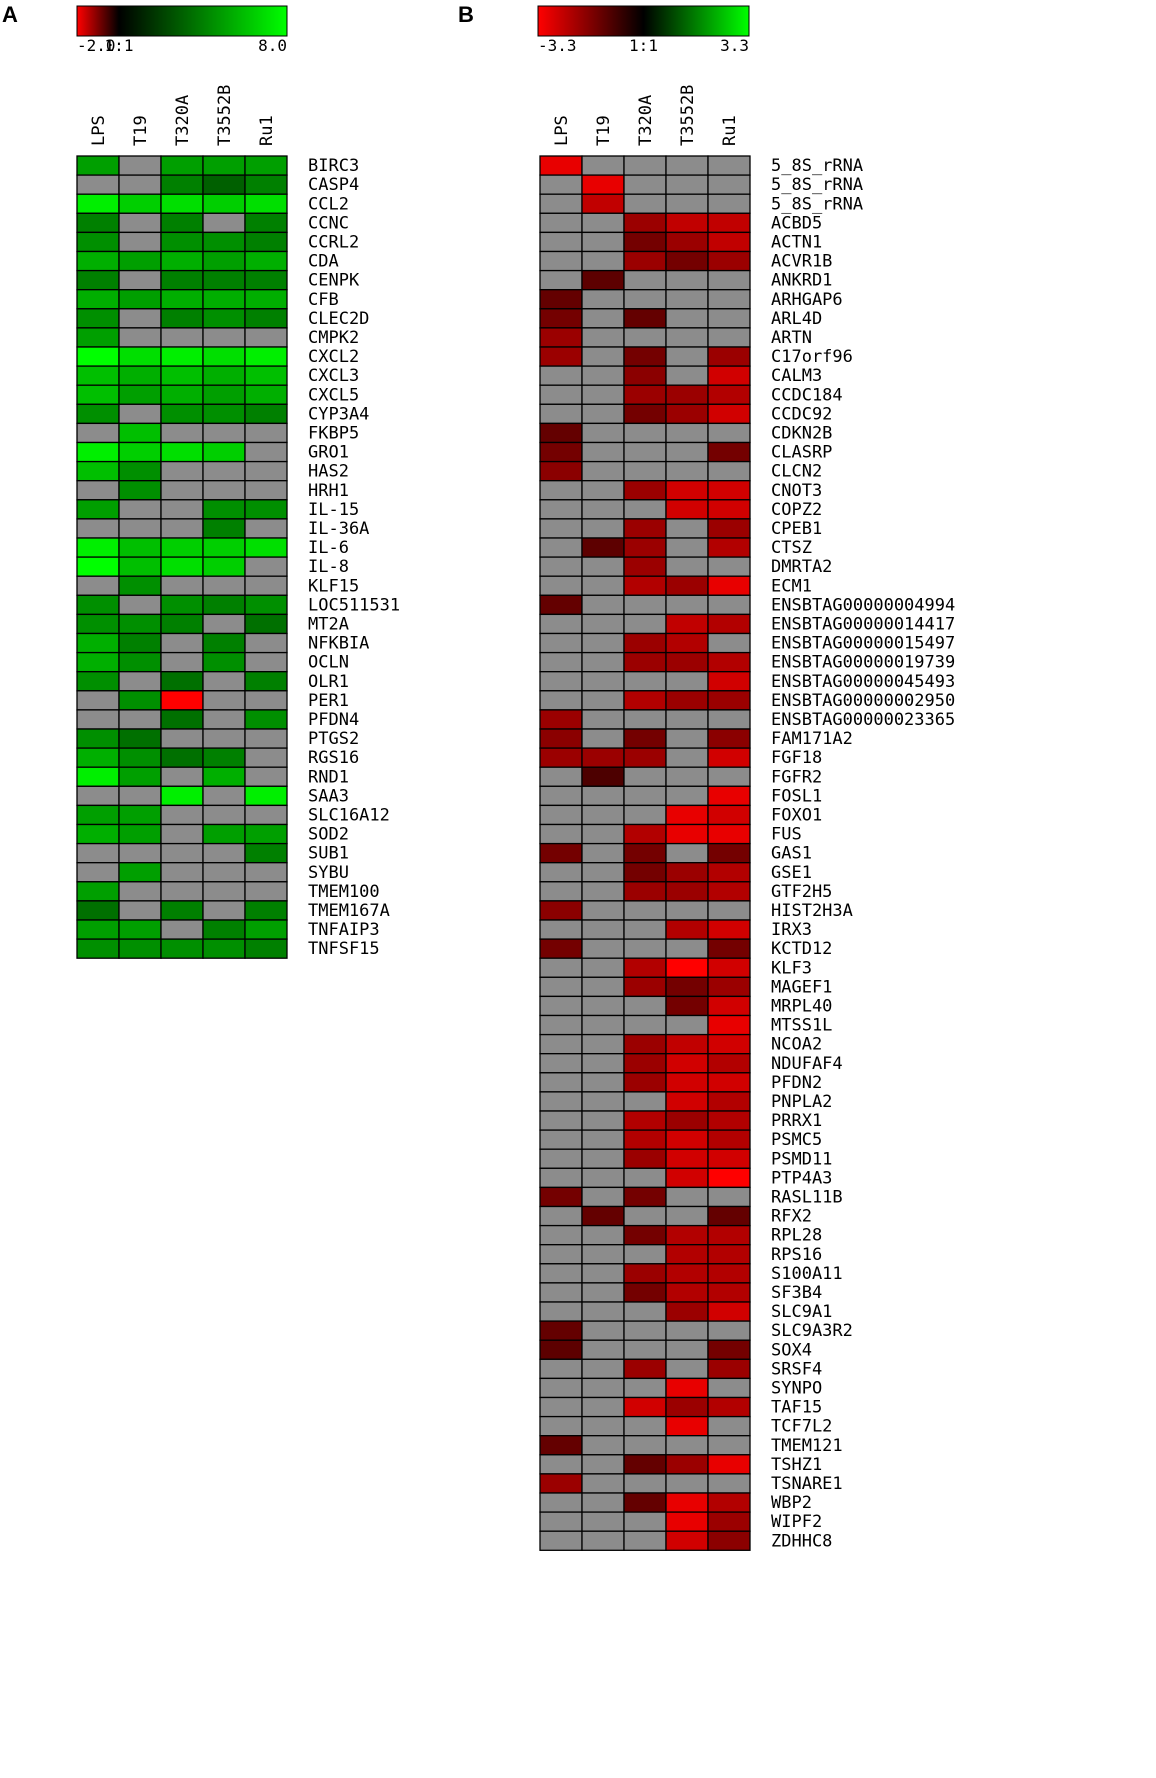 This screenshot has width=1156, height=1778. Describe the element at coordinates (791, 1350) in the screenshot. I see `row-label: SOX4` at that location.